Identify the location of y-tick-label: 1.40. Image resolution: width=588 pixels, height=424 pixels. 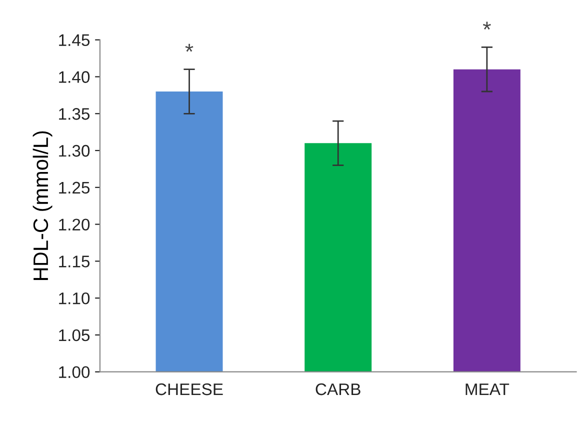
(74, 77).